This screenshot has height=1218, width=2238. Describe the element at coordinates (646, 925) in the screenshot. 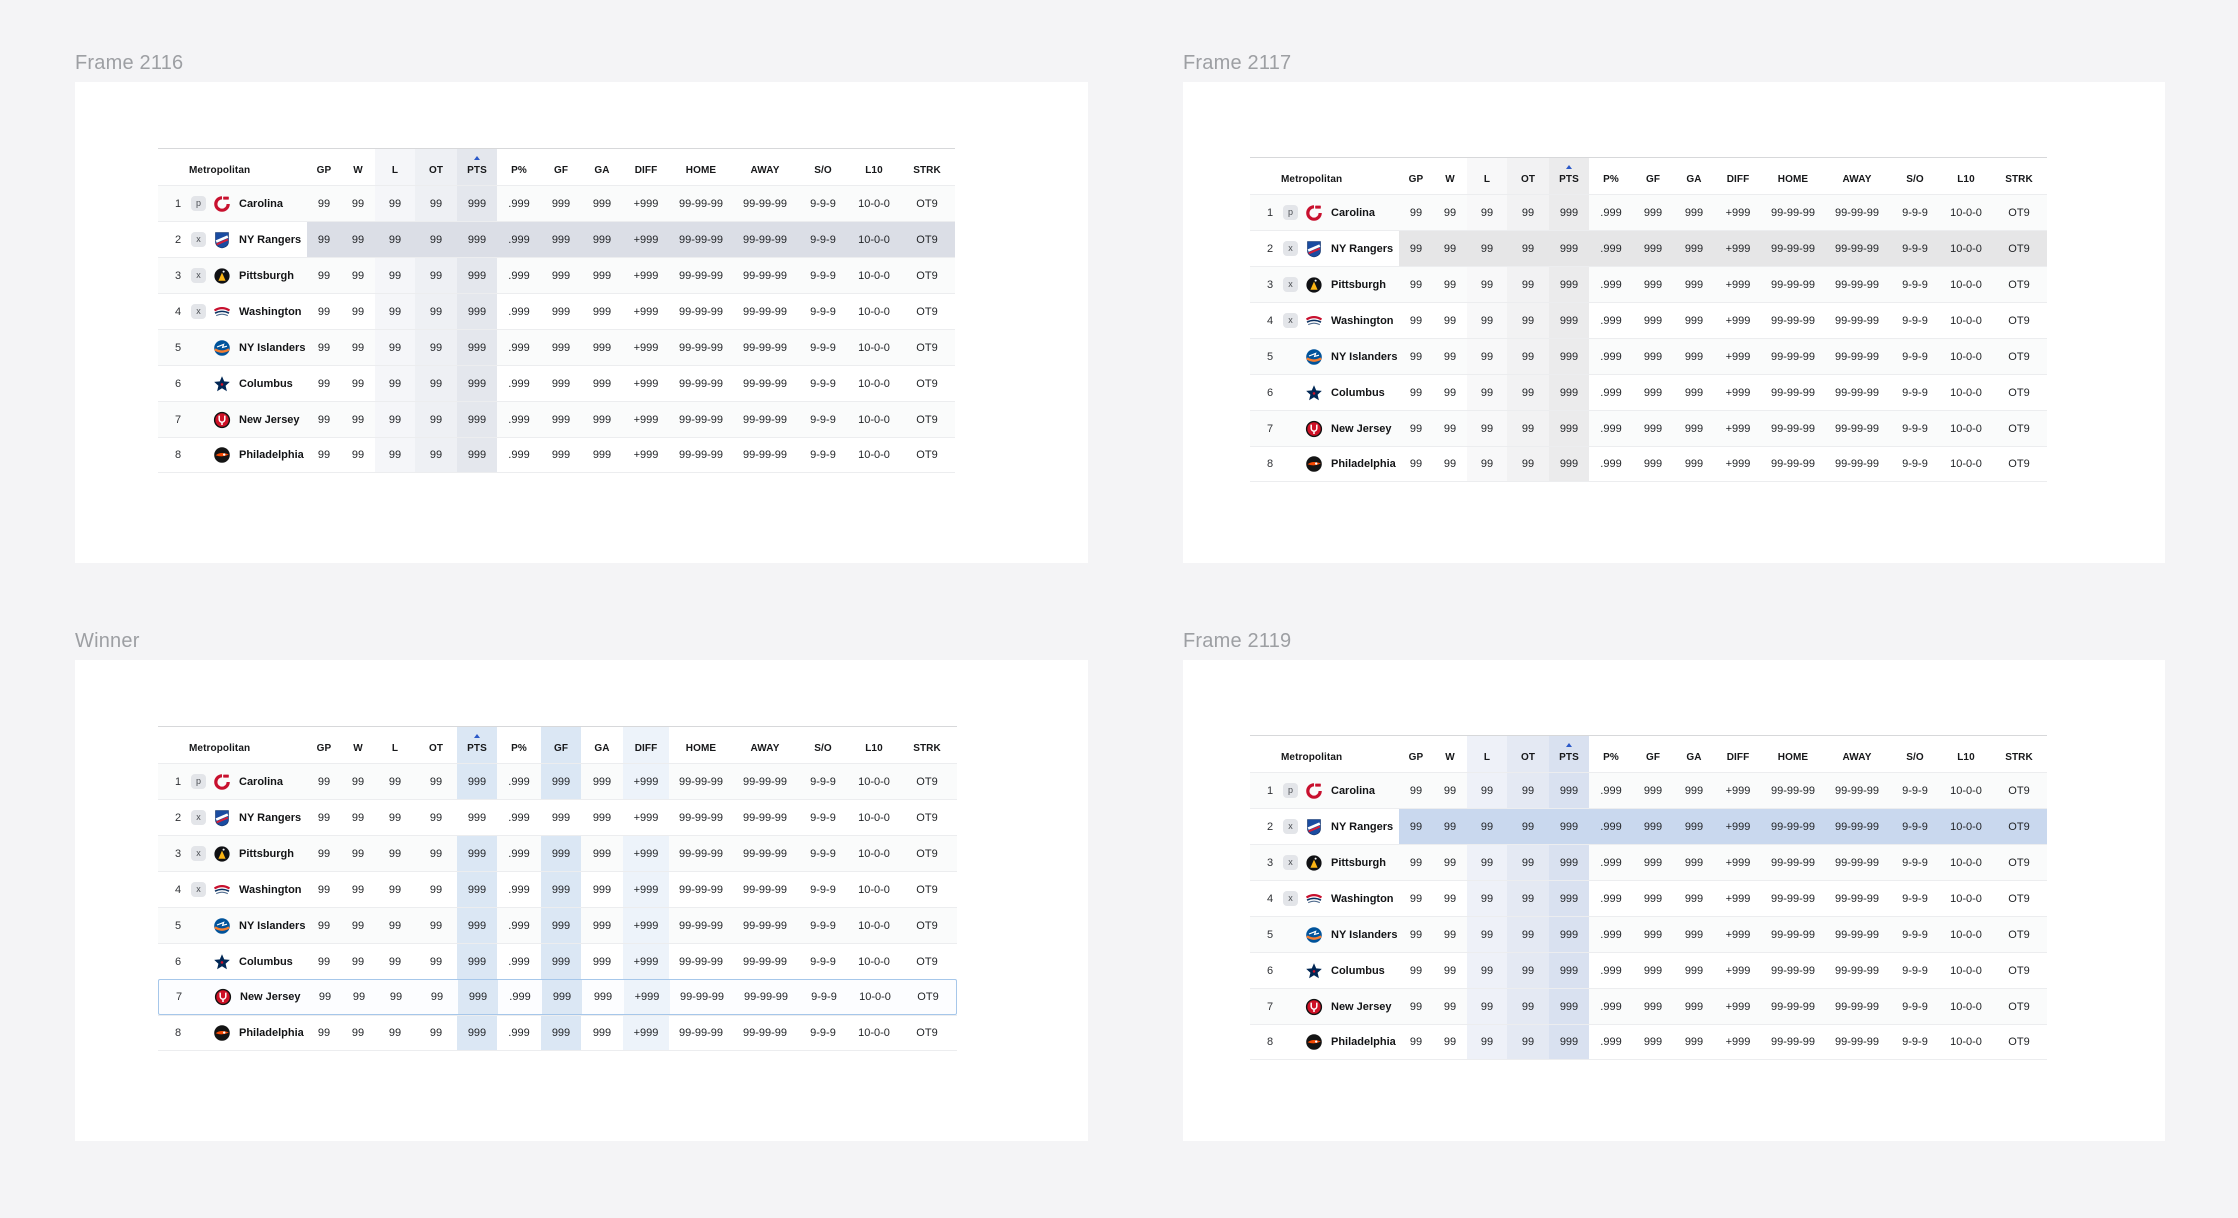

I see `stat-value-diff: +999` at that location.